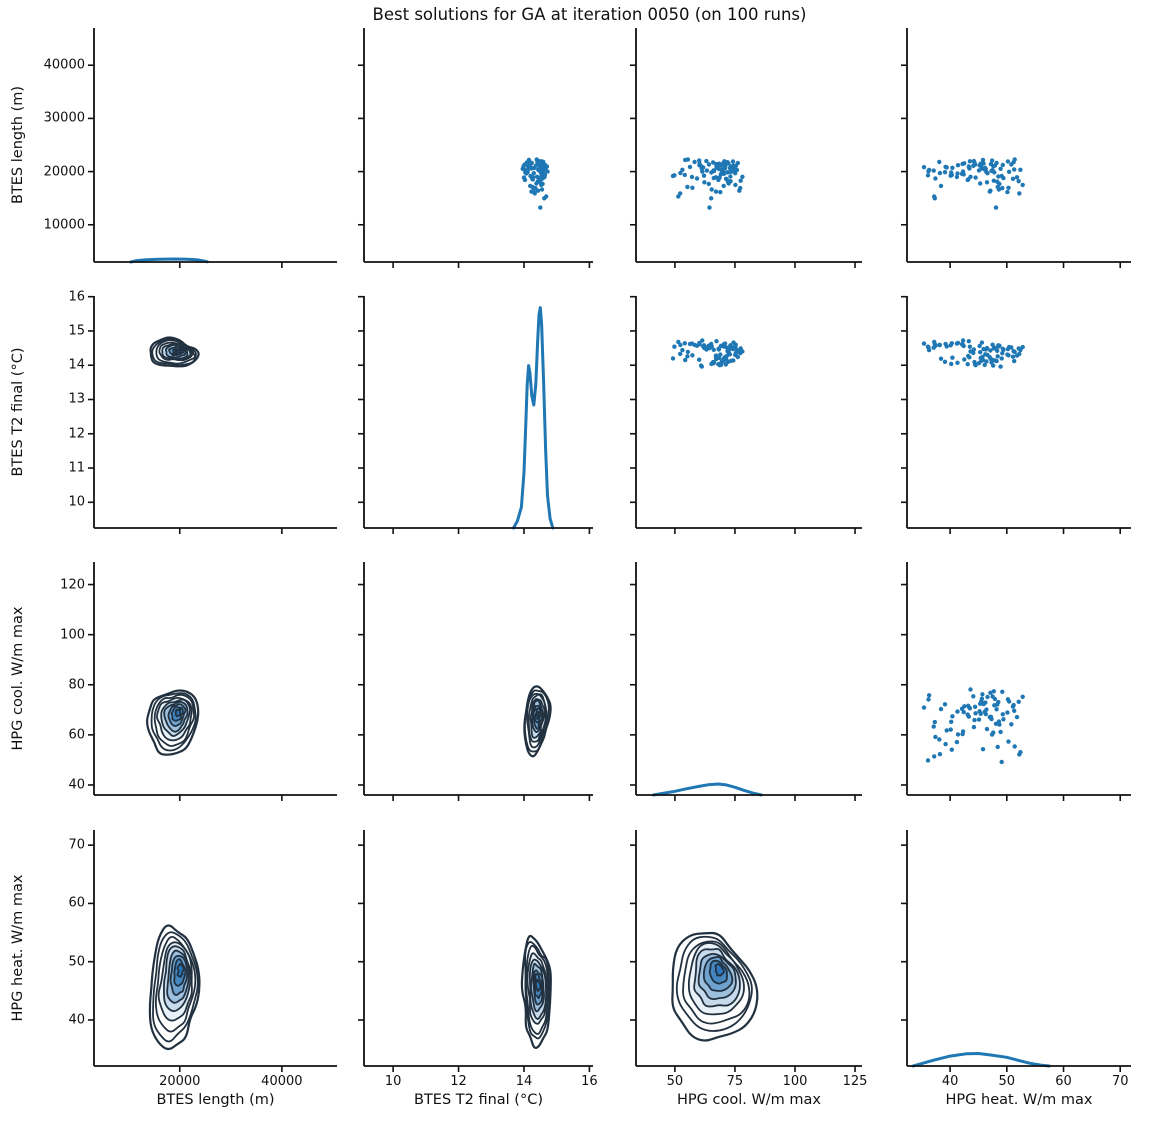  I want to click on y-tick-label: 10000, so click(64, 225).